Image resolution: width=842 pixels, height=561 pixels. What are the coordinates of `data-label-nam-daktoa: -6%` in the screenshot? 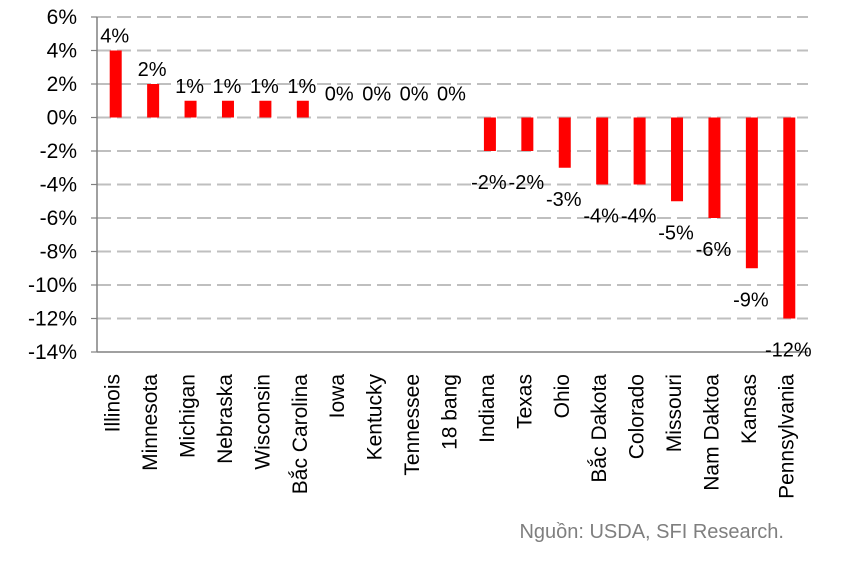 It's located at (714, 250).